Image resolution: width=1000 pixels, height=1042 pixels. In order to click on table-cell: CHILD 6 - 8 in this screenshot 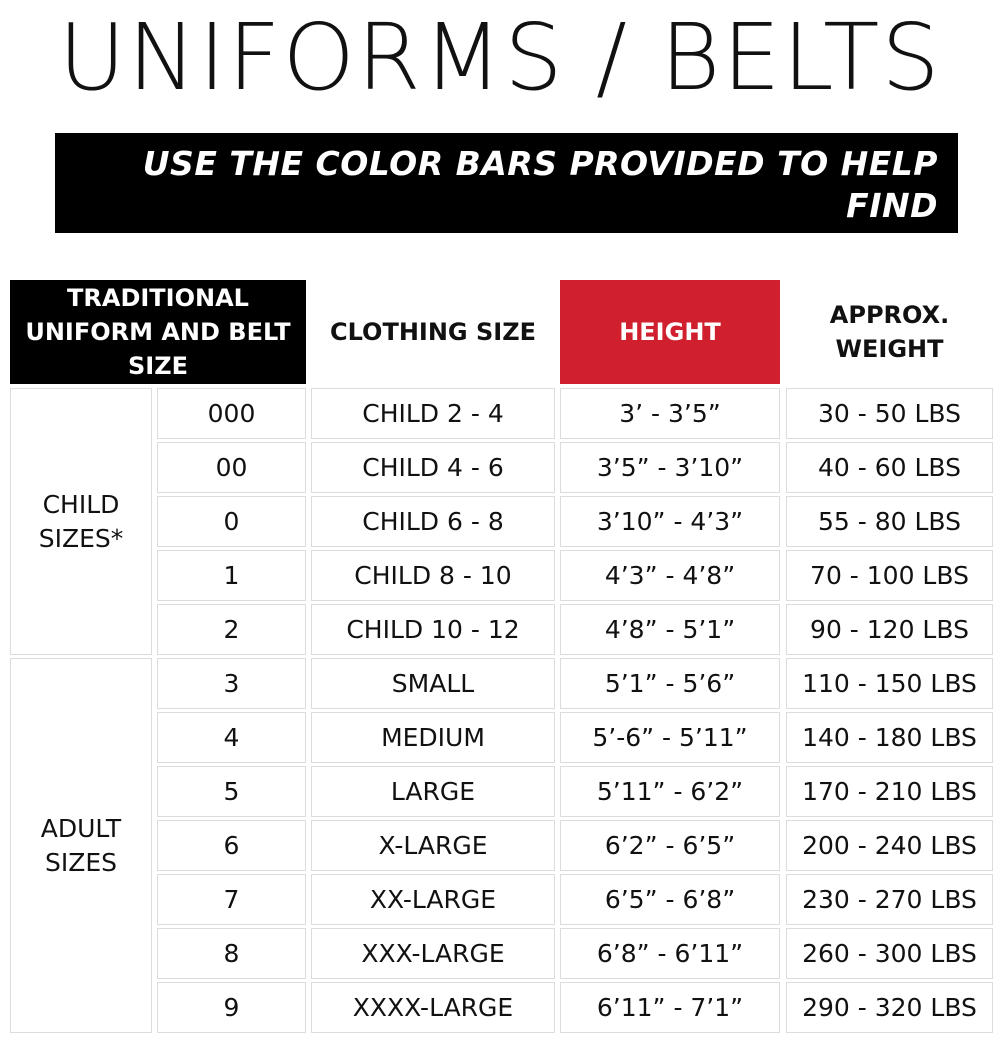, I will do `click(433, 521)`.